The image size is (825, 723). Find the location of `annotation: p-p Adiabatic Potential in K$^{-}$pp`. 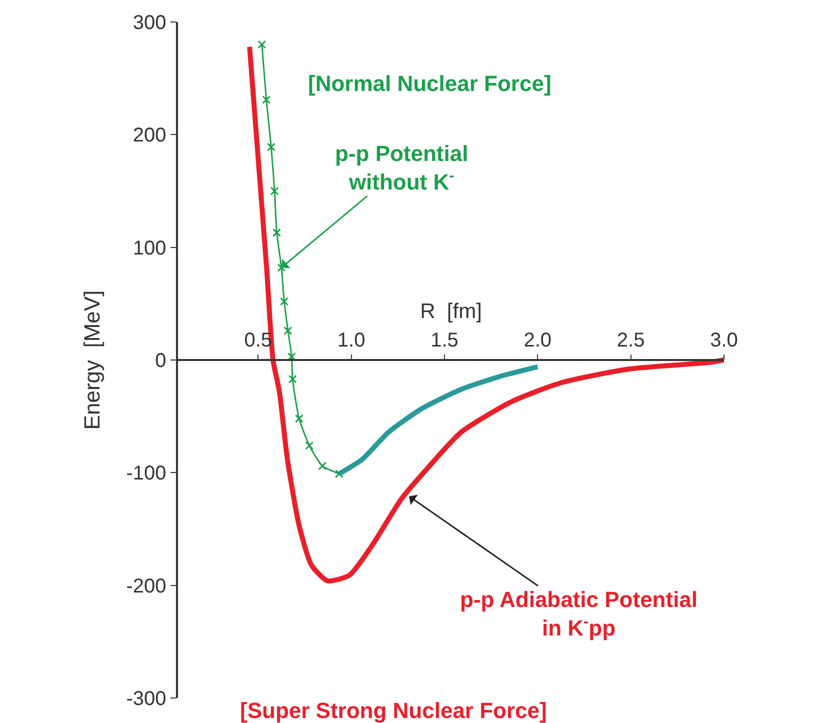

annotation: p-p Adiabatic Potential in K$^{-}$pp is located at coordinates (579, 614).